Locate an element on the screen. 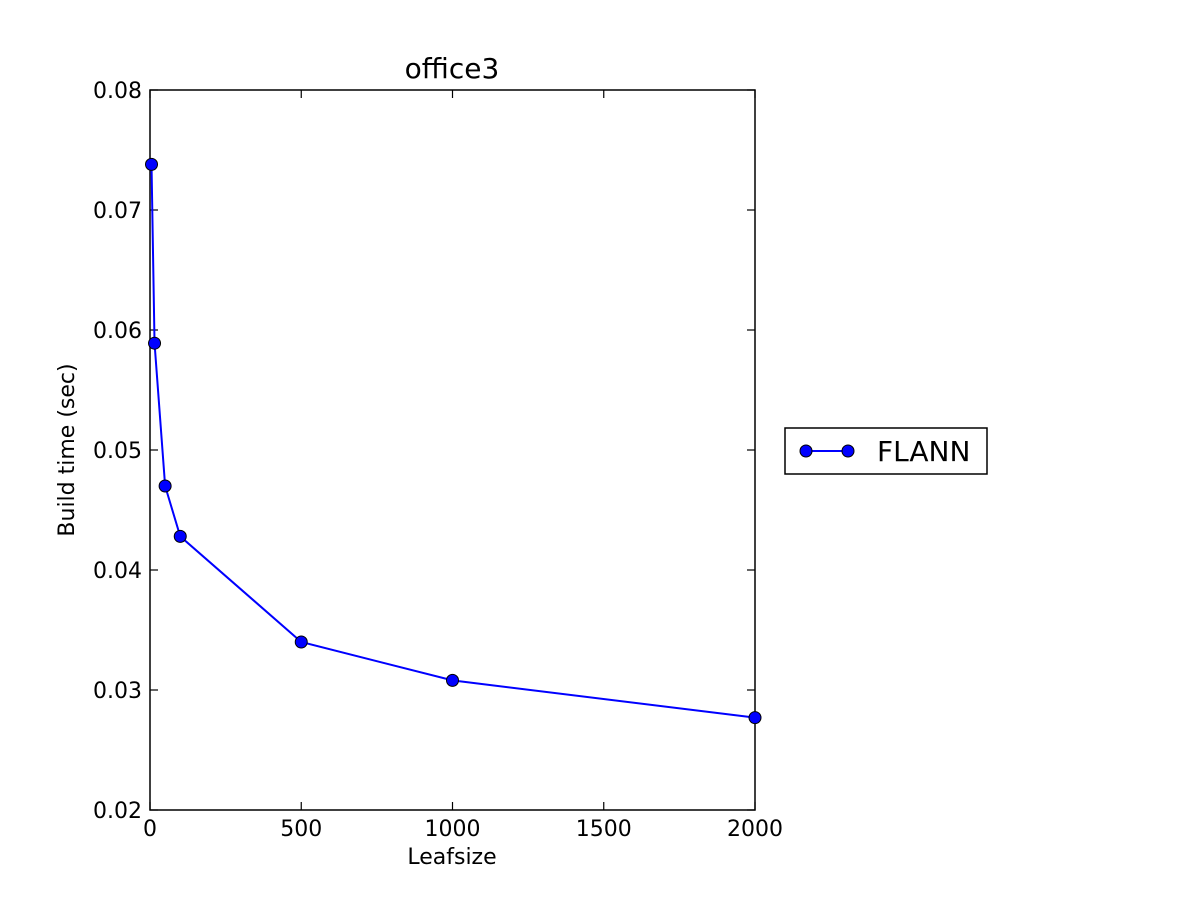  x-tick-label: 500 is located at coordinates (301, 829).